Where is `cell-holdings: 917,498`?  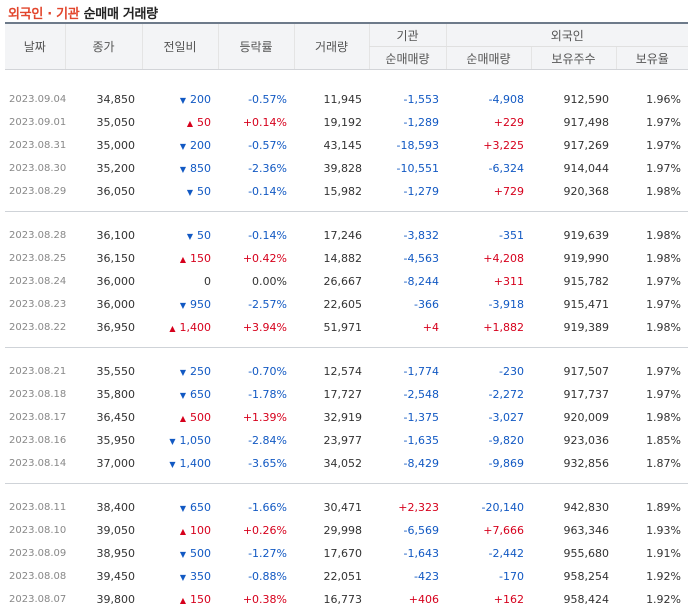
cell-holdings: 917,498 is located at coordinates (573, 122).